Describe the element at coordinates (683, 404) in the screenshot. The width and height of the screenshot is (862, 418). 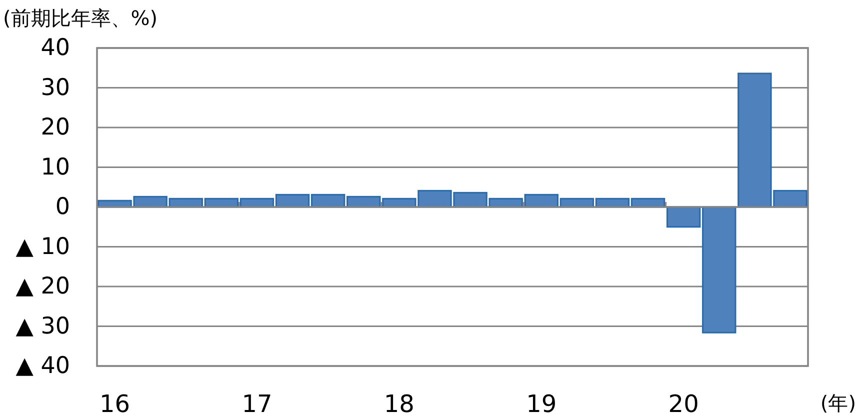
I see `x-tick-label: 20` at that location.